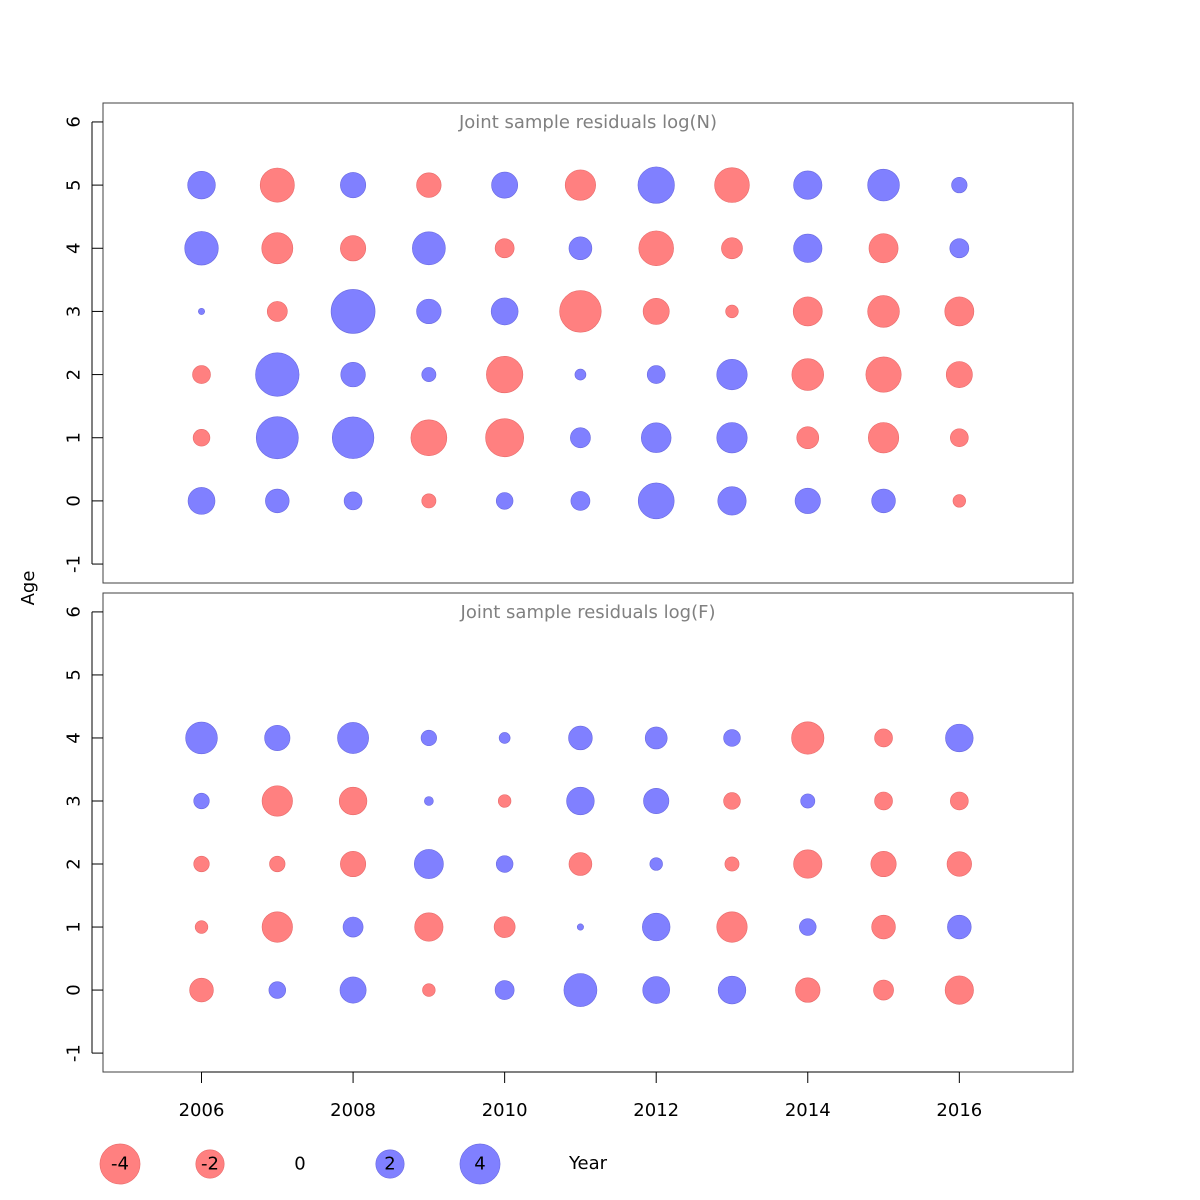 The image size is (1200, 1200). Describe the element at coordinates (74, 374) in the screenshot. I see `y-tick-label: 2` at that location.